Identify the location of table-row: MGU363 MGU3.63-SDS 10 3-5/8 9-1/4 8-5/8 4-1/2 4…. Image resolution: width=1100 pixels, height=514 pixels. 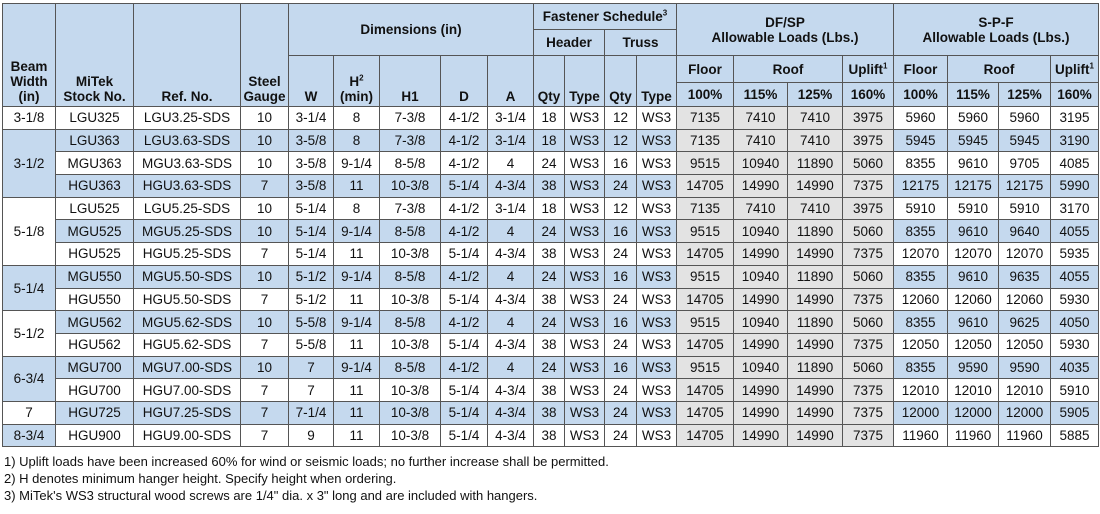
(551, 163).